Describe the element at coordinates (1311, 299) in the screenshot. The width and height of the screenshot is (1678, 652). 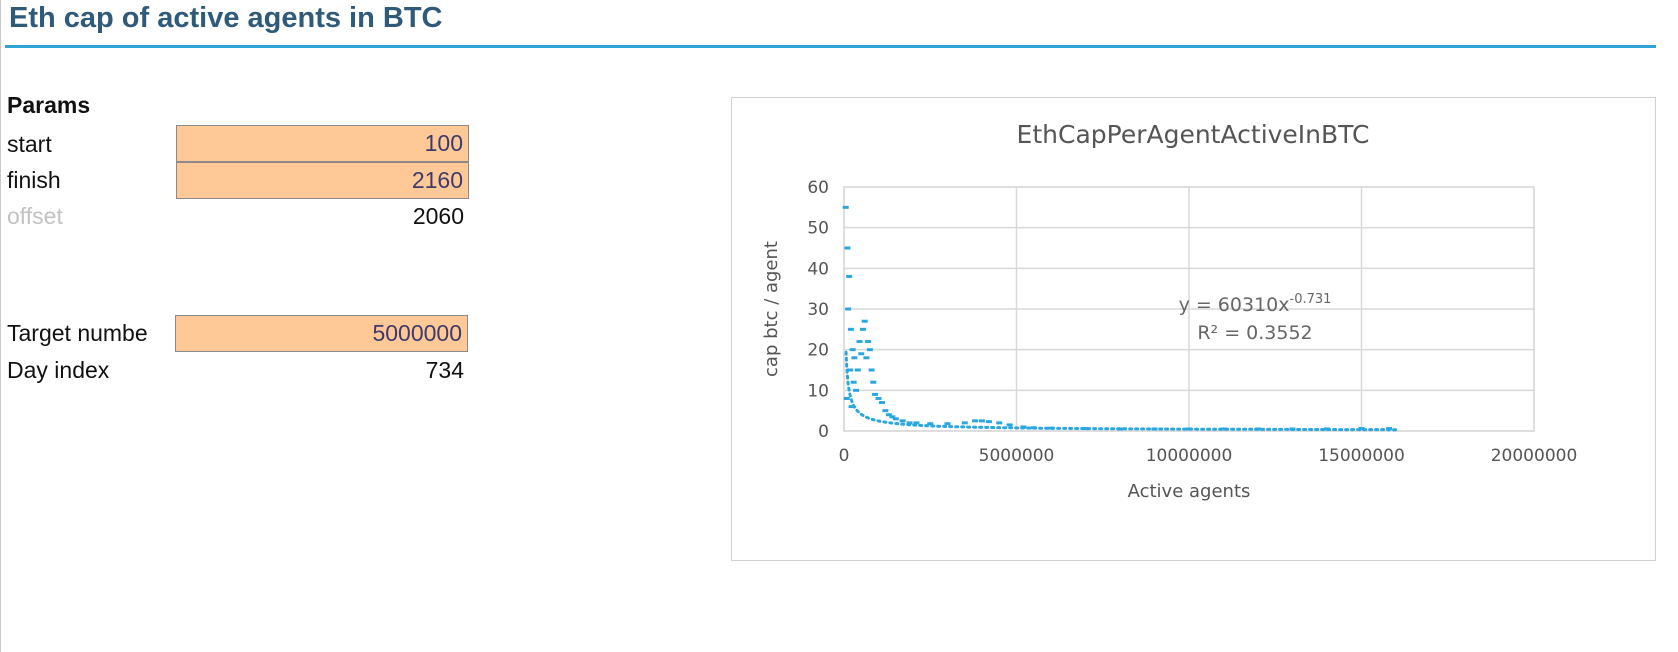
I see `trendline-equation-exponent: -0.731` at that location.